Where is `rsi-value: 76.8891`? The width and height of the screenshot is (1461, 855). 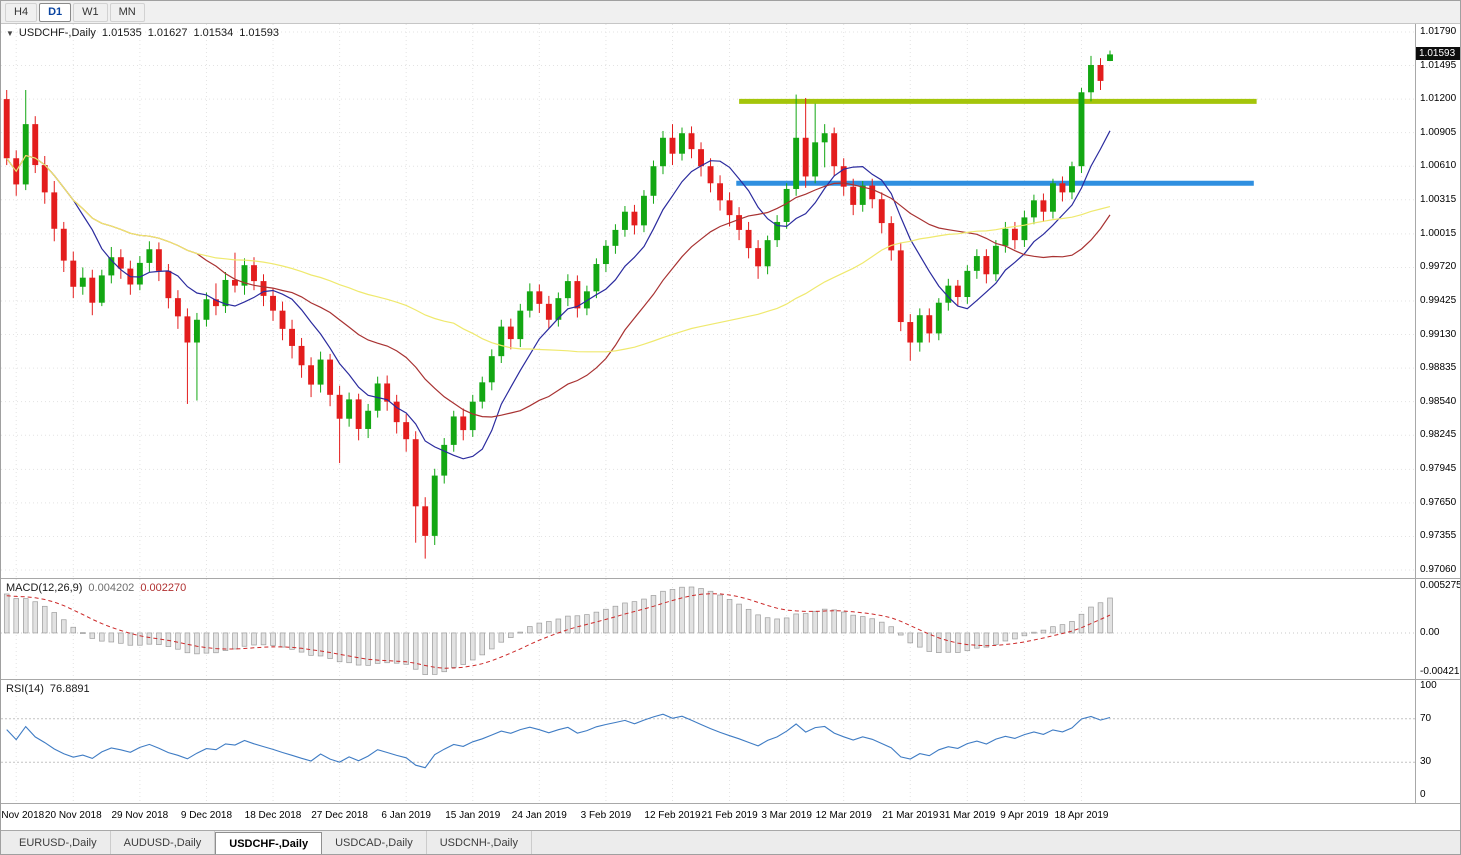 rsi-value: 76.8891 is located at coordinates (69, 689).